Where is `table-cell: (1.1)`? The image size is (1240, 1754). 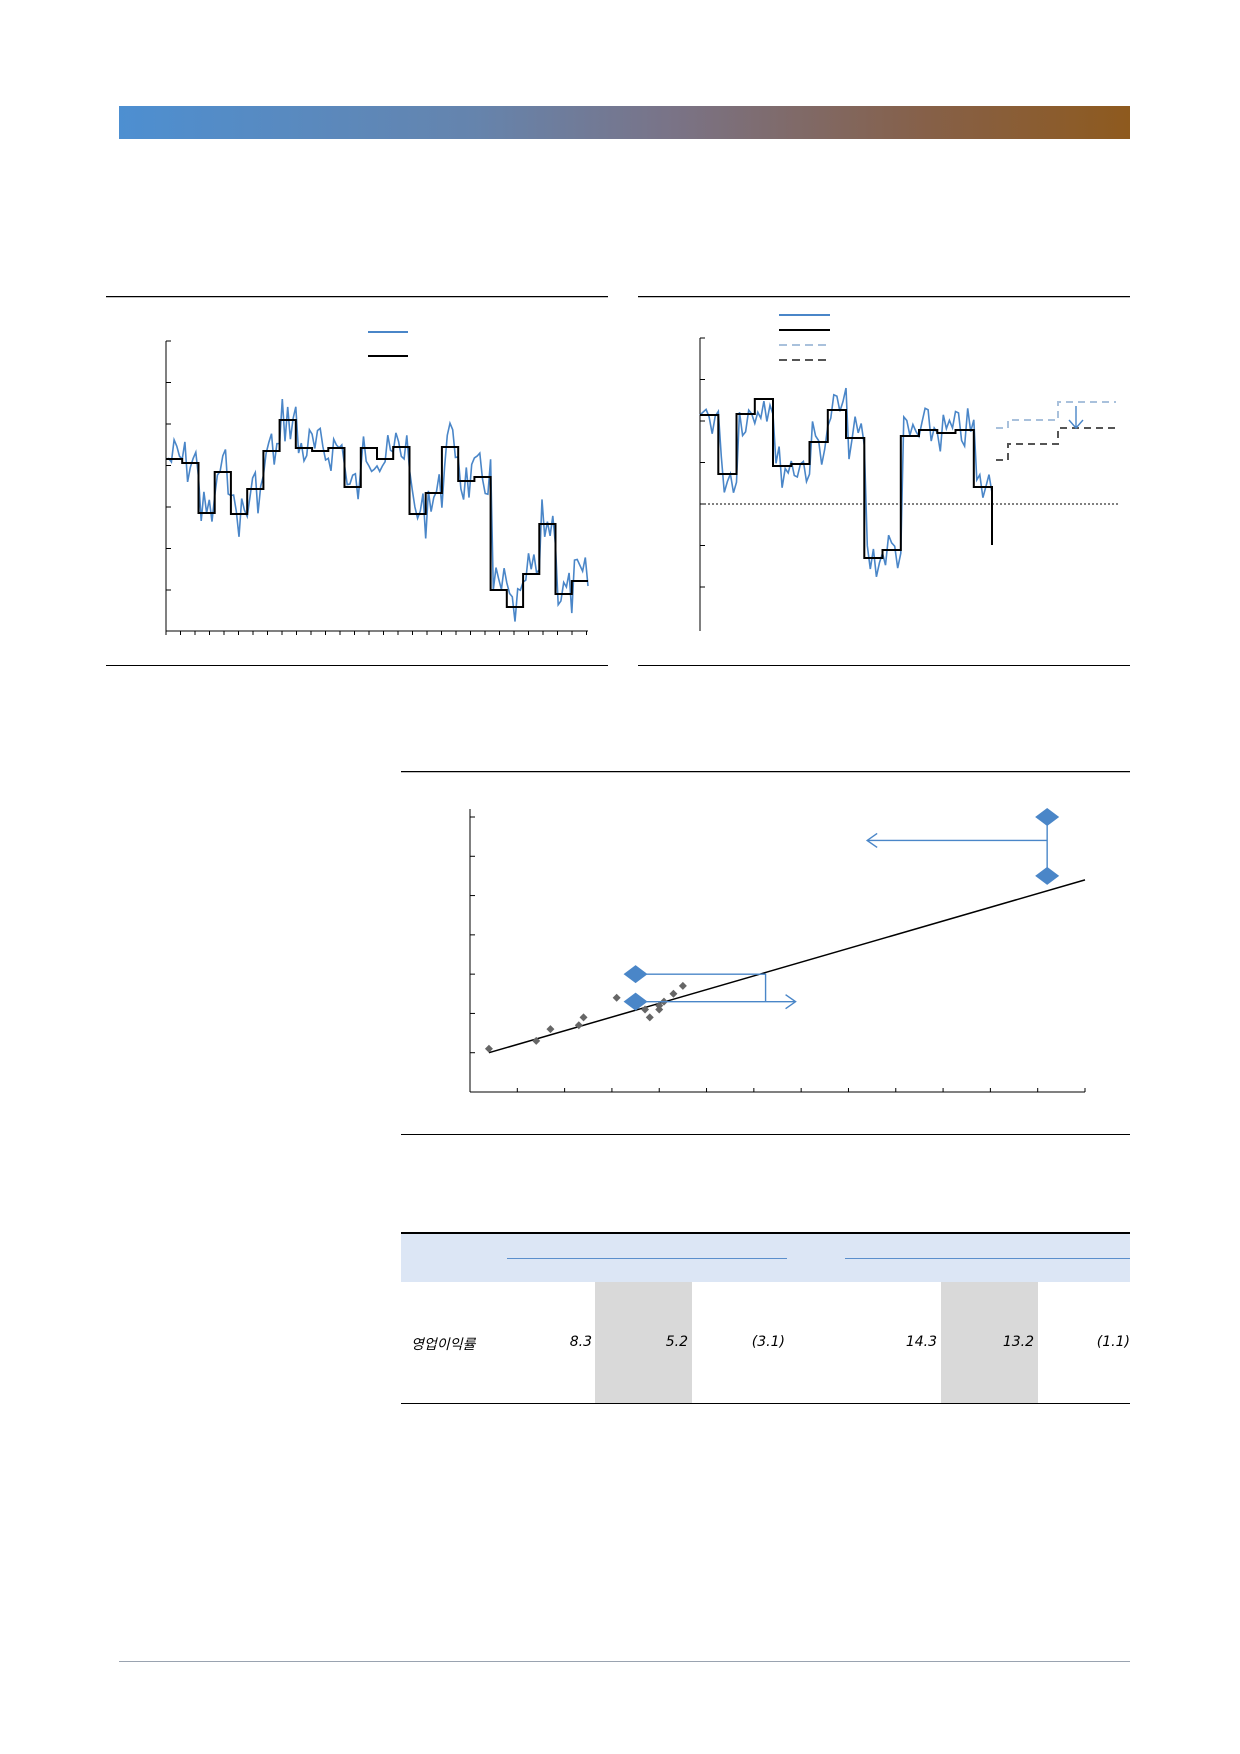 table-cell: (1.1) is located at coordinates (1113, 1342).